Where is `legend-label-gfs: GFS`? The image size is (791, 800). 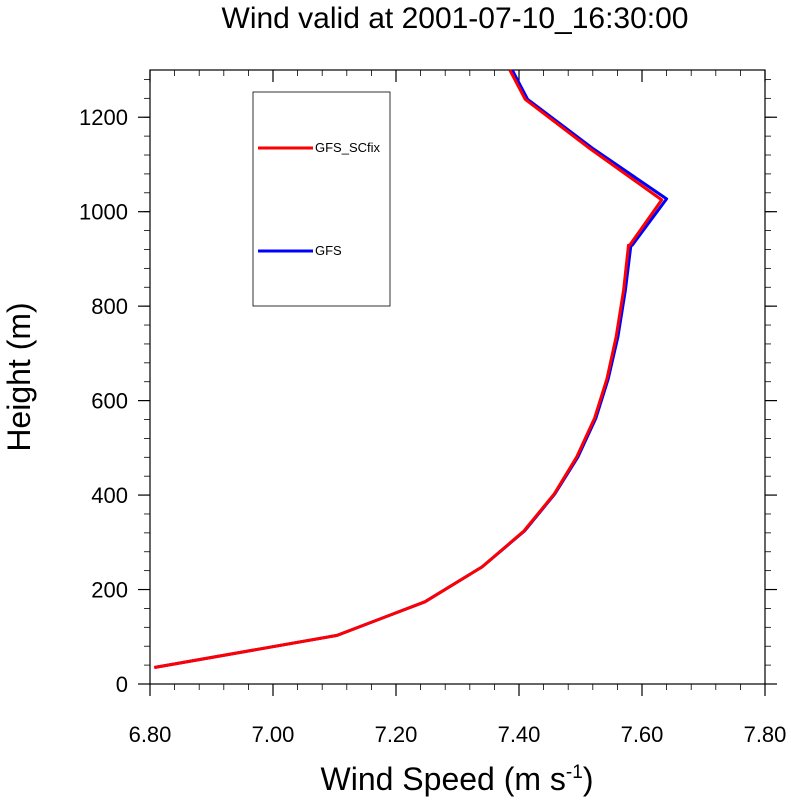 legend-label-gfs: GFS is located at coordinates (328, 250).